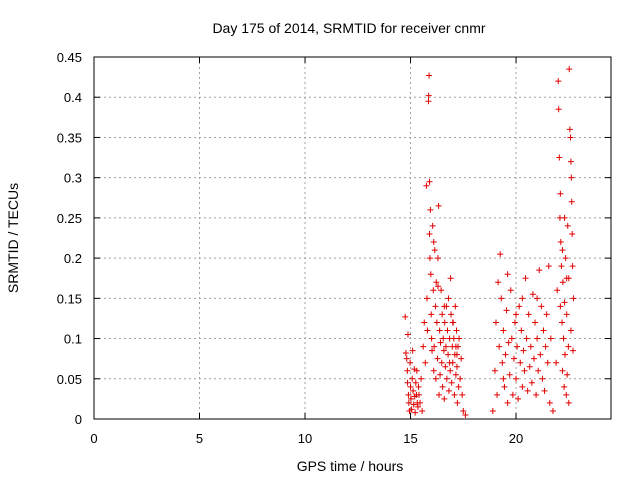 This screenshot has height=480, width=640. Describe the element at coordinates (516, 438) in the screenshot. I see `x-tick-label: 20` at that location.